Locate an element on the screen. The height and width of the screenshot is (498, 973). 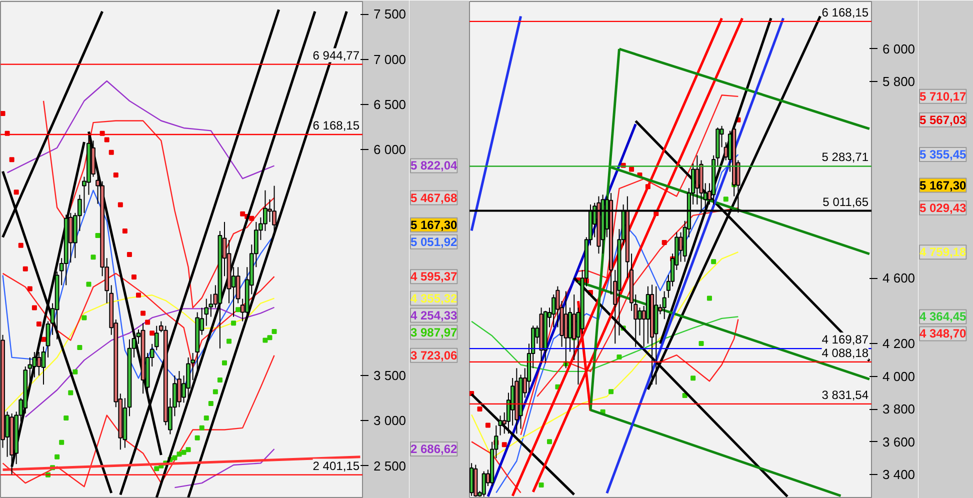
y-tick-label: 4 000 is located at coordinates (899, 376).